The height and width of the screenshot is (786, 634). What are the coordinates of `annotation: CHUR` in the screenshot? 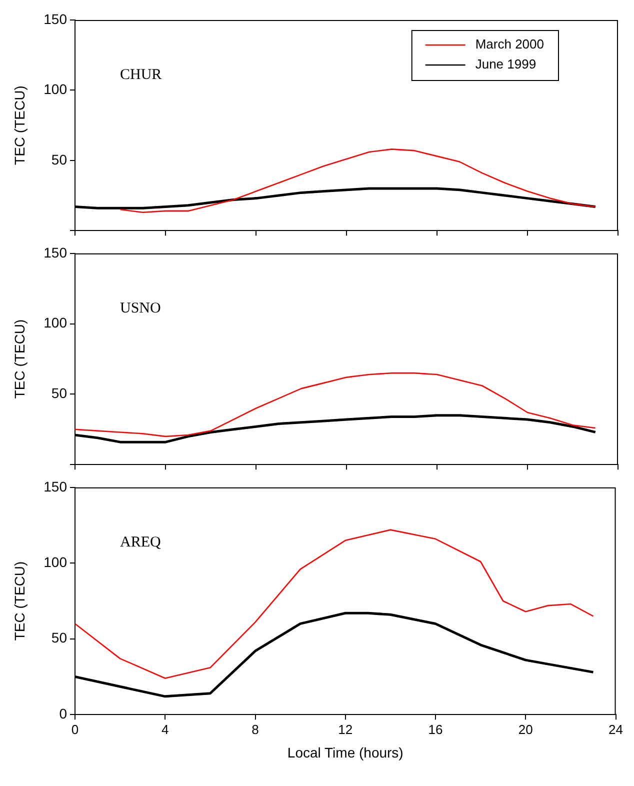 It's located at (141, 74).